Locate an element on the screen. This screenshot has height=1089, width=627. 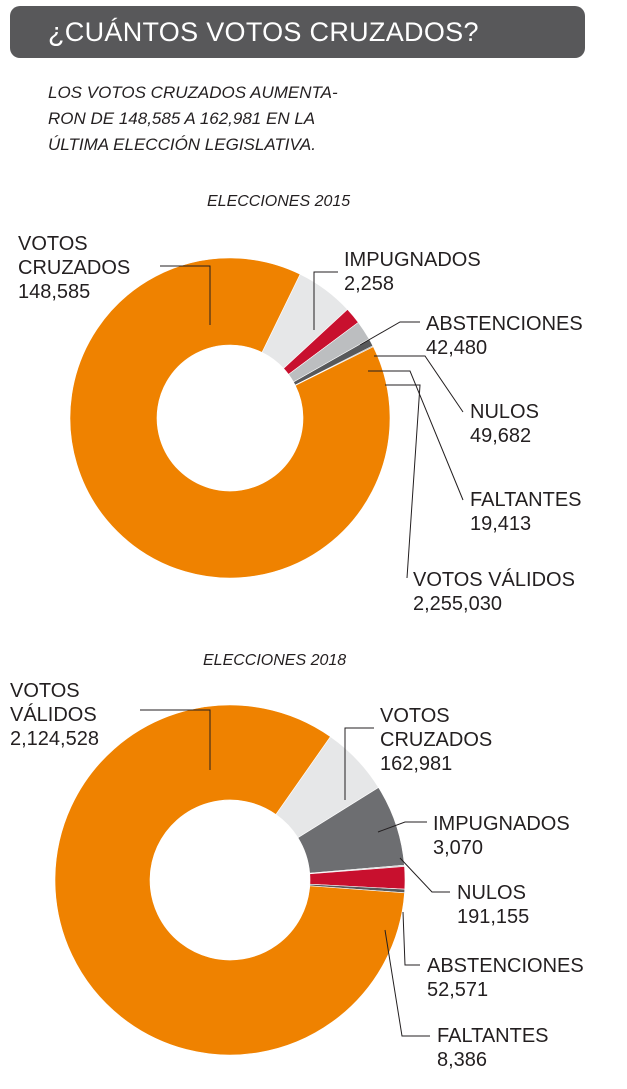
title-bar: ¿CUÁNTOS VOTOS CRUZADOS? is located at coordinates (297, 32).